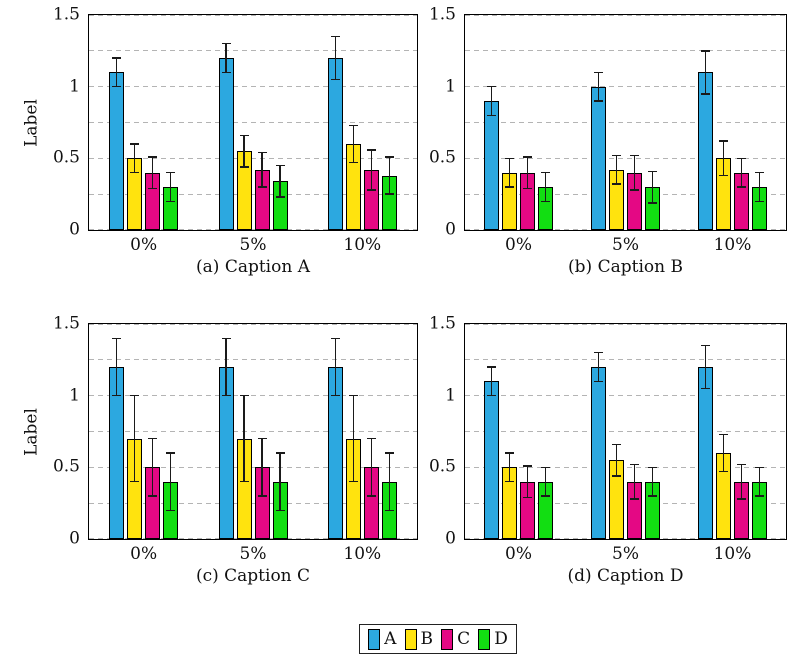 Image resolution: width=794 pixels, height=664 pixels. Describe the element at coordinates (418, 639) in the screenshot. I see `legend-item-b: B` at that location.